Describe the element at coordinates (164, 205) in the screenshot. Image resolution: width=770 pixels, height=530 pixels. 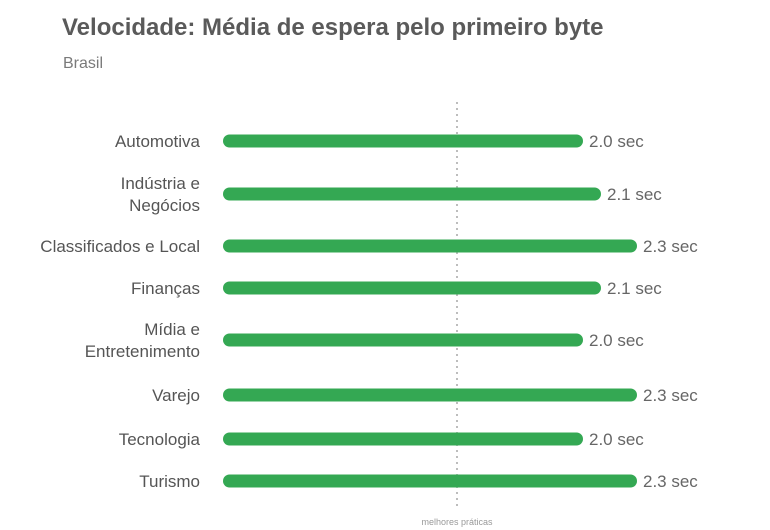
I see `category-label: Negócios` at that location.